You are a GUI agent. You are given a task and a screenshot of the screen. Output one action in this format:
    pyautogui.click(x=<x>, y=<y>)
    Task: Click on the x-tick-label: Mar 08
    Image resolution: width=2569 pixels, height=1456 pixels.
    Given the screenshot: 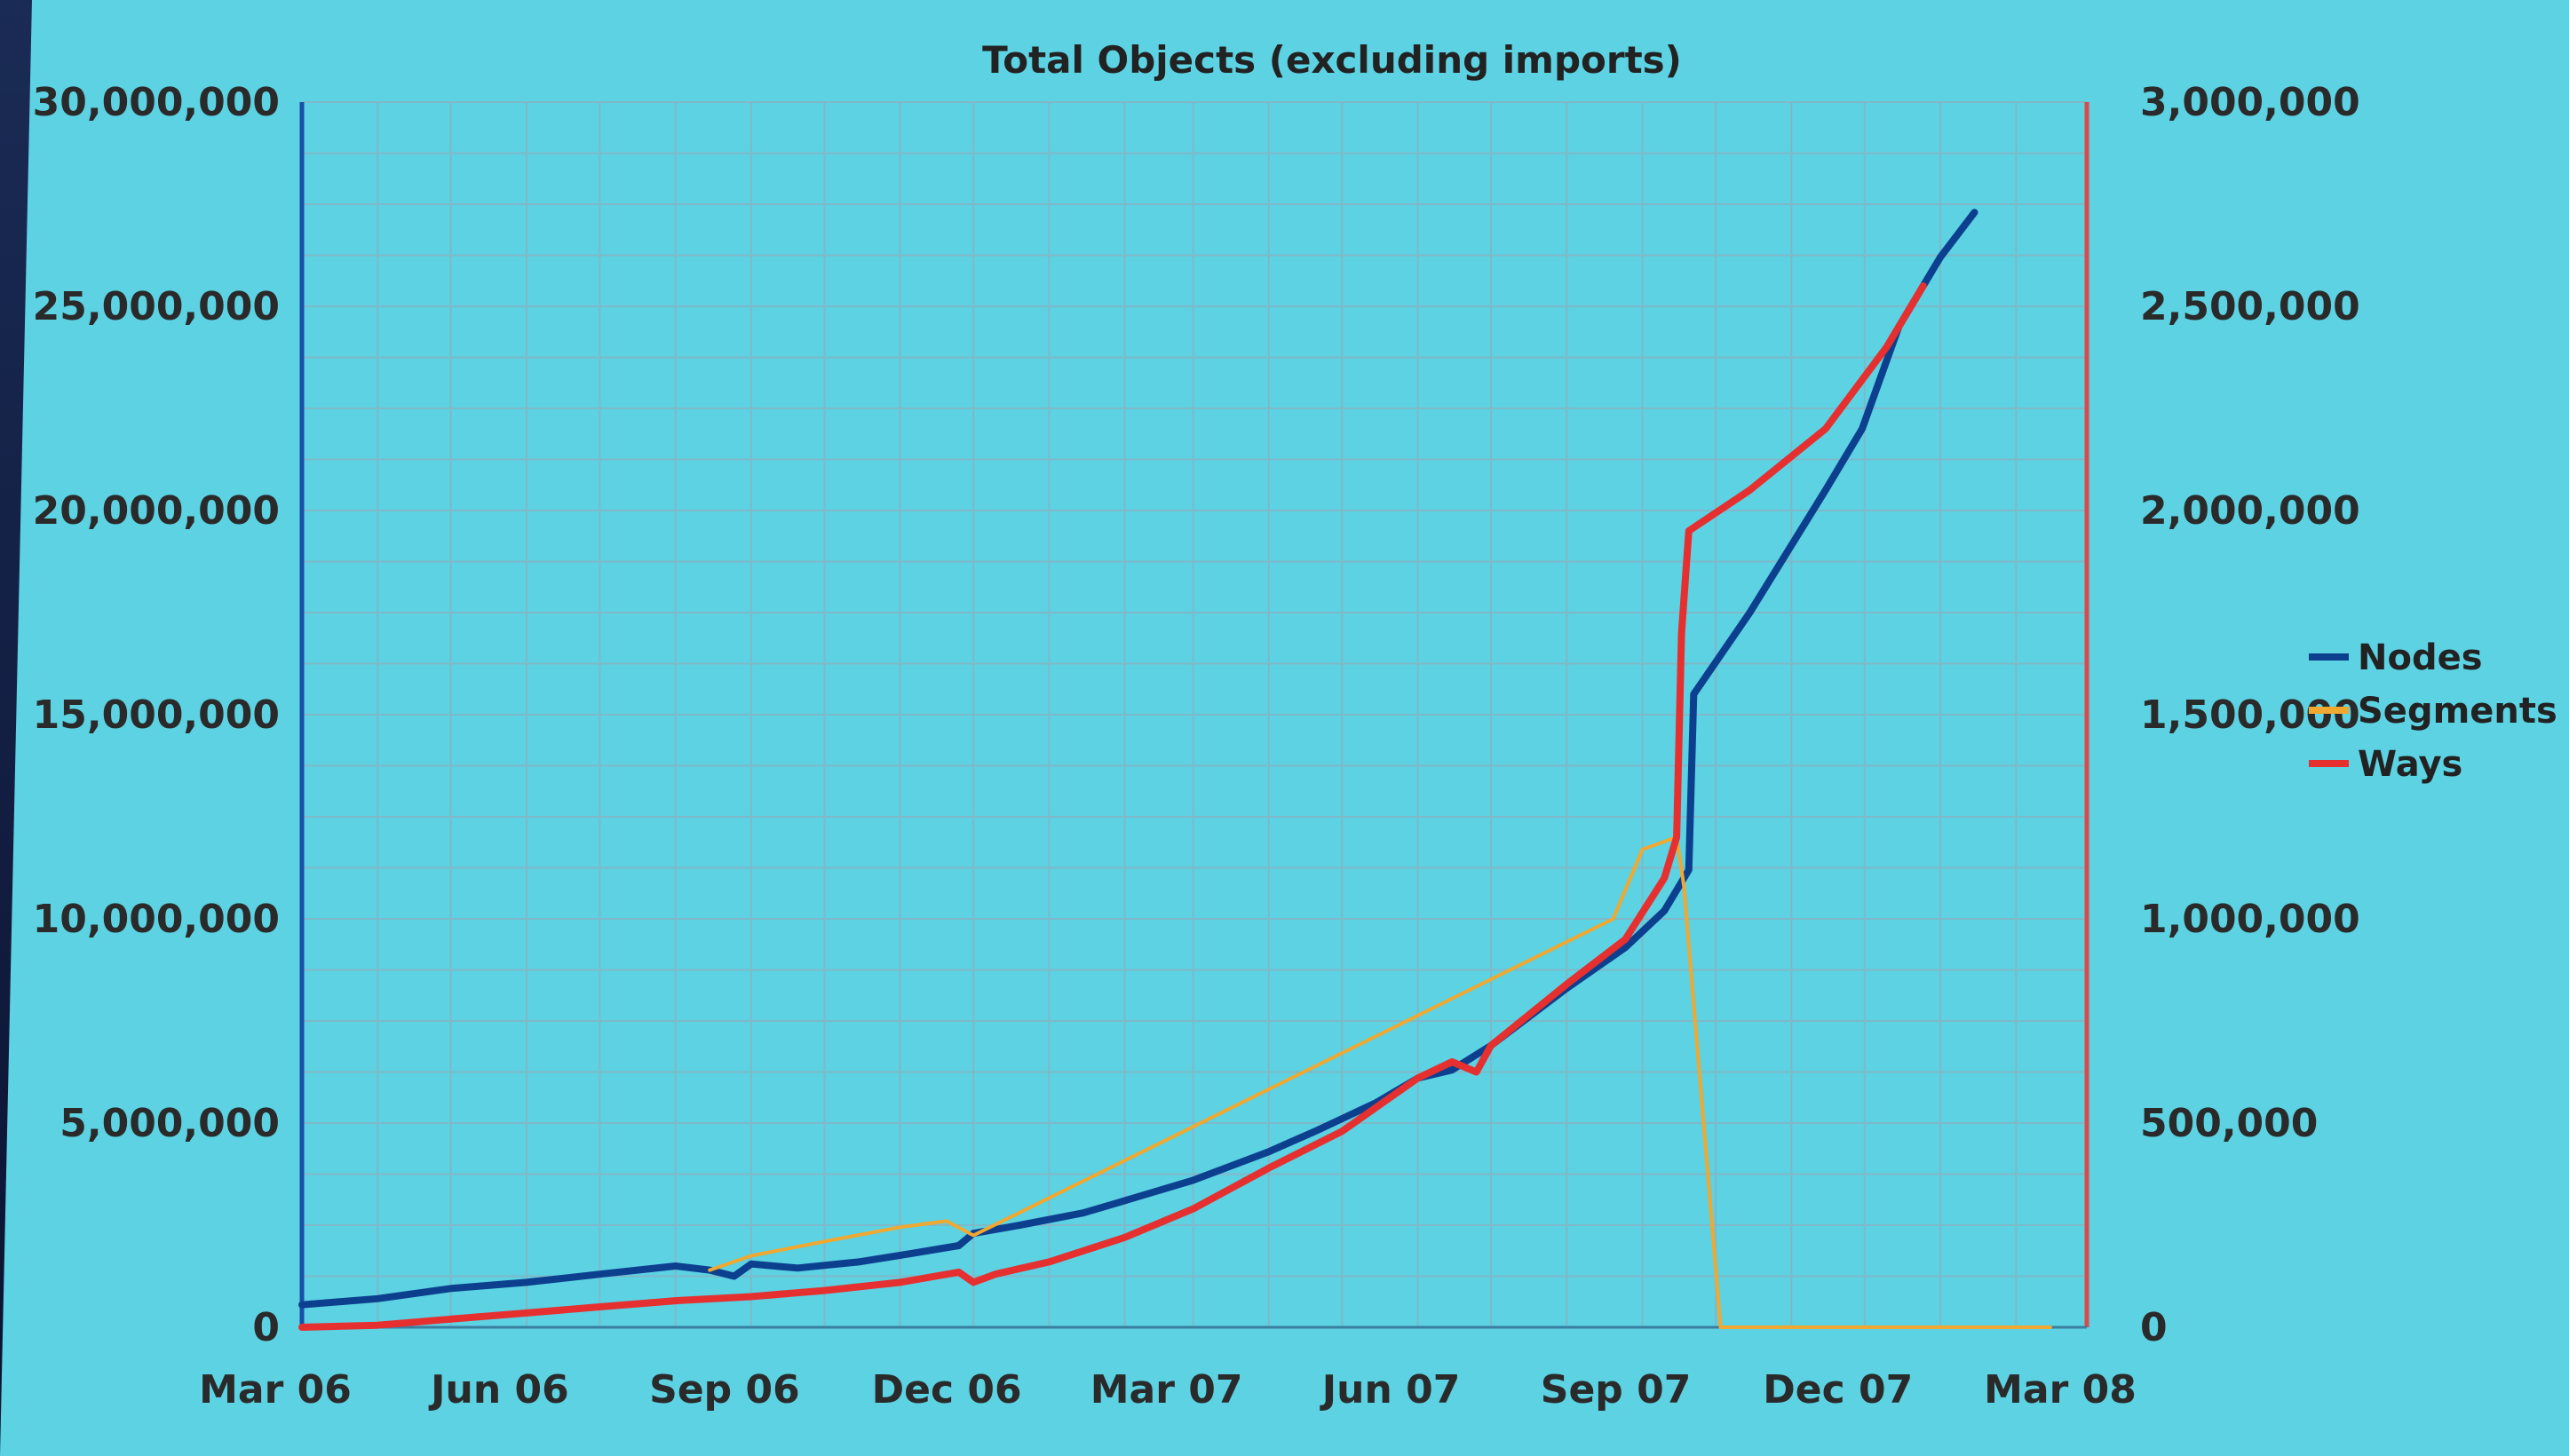 What is the action you would take?
    pyautogui.click(x=2060, y=1389)
    